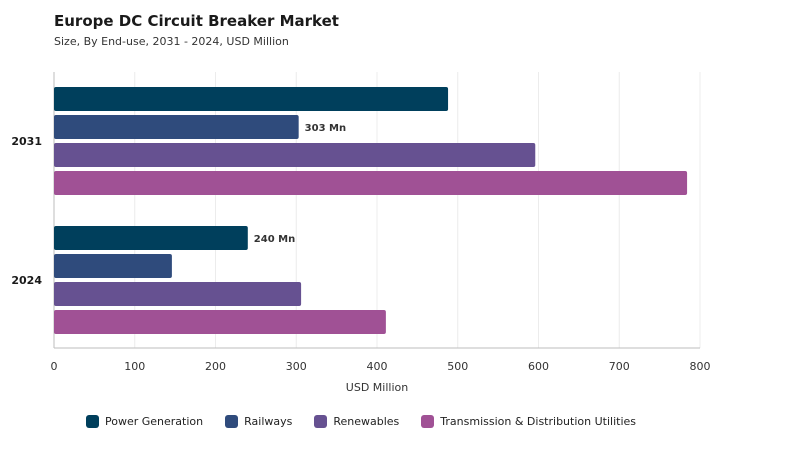 This screenshot has width=800, height=450. Describe the element at coordinates (154, 421) in the screenshot. I see `legend-label: Power Generation` at that location.